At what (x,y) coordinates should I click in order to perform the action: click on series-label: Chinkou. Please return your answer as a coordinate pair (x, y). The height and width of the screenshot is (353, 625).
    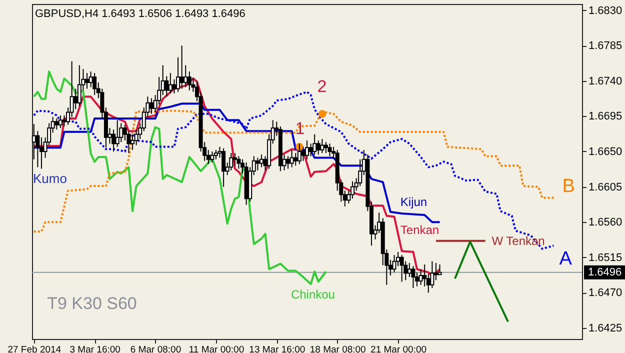
    Looking at the image, I should click on (312, 295).